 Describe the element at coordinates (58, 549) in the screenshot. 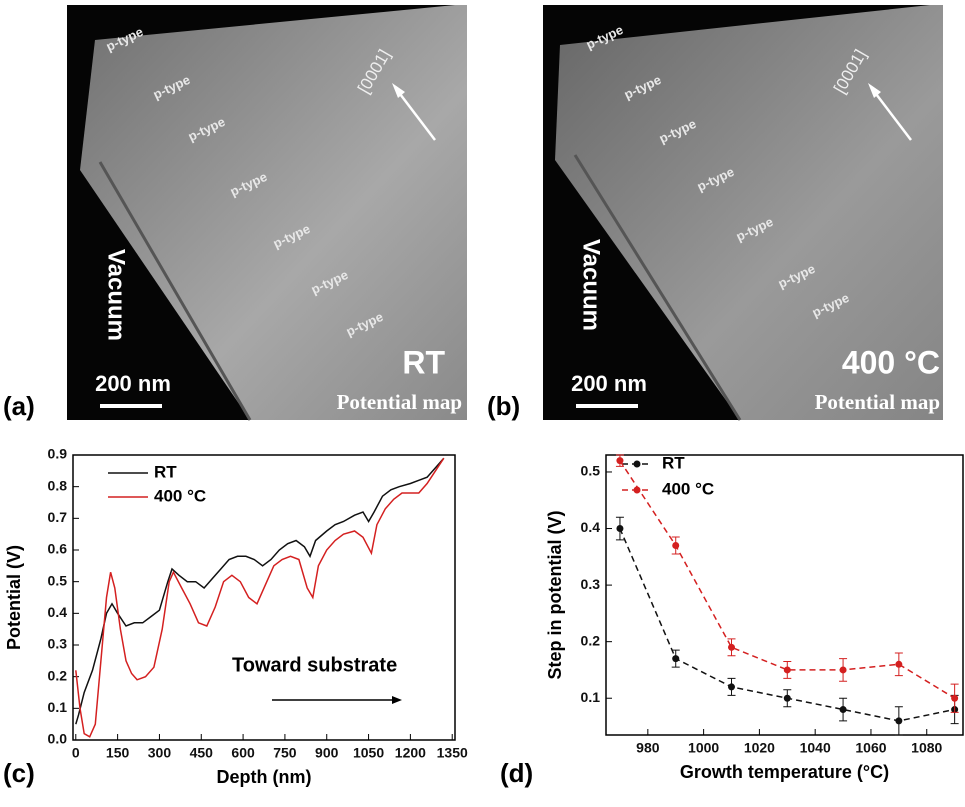

I see `y-tick-label: 0.6` at that location.